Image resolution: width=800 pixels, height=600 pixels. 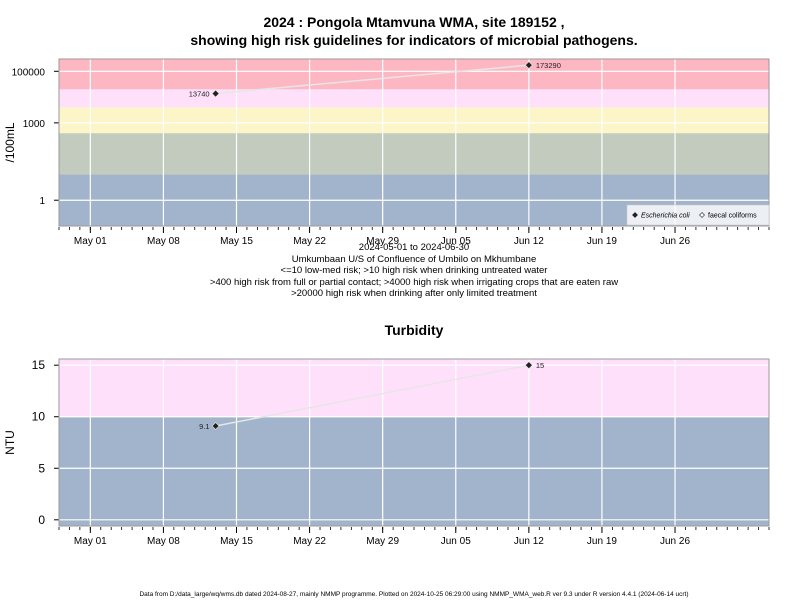 What do you see at coordinates (42, 201) in the screenshot?
I see `y-tick-label: 1` at bounding box center [42, 201].